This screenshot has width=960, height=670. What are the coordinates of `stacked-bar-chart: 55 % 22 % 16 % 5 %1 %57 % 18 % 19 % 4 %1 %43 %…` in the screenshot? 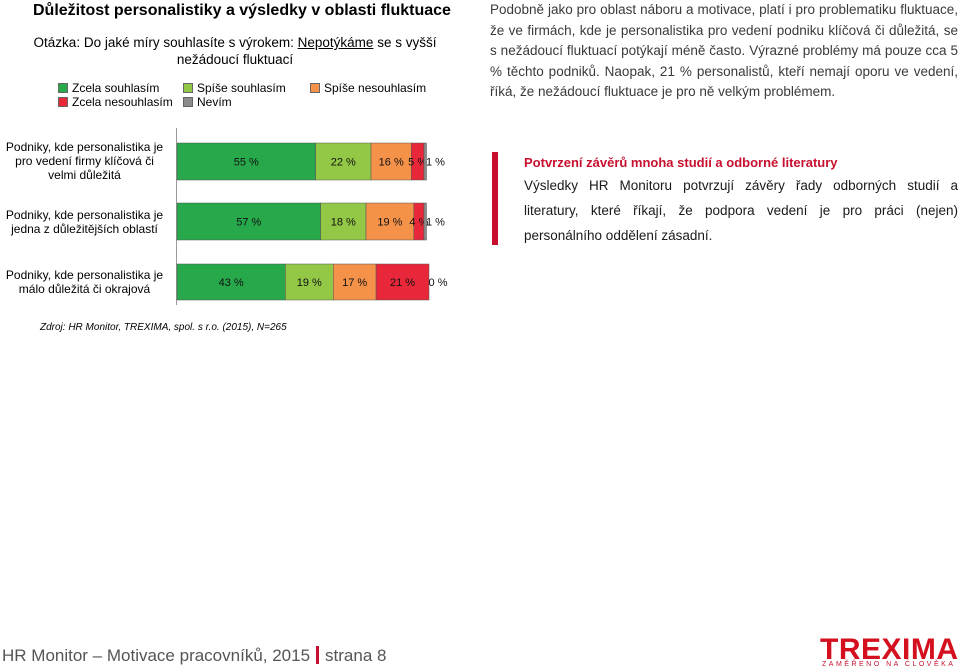 It's located at (312, 216).